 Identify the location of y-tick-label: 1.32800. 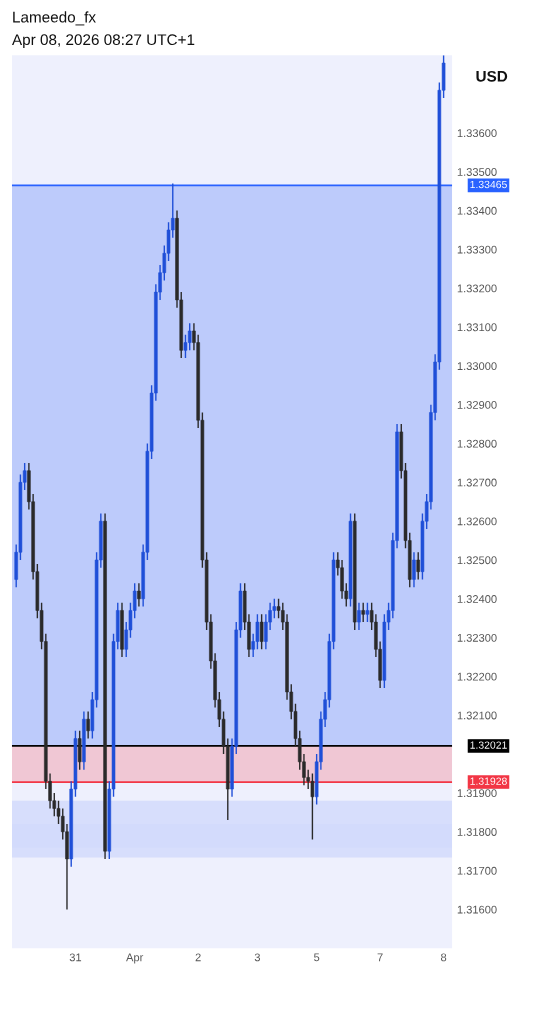
(477, 443).